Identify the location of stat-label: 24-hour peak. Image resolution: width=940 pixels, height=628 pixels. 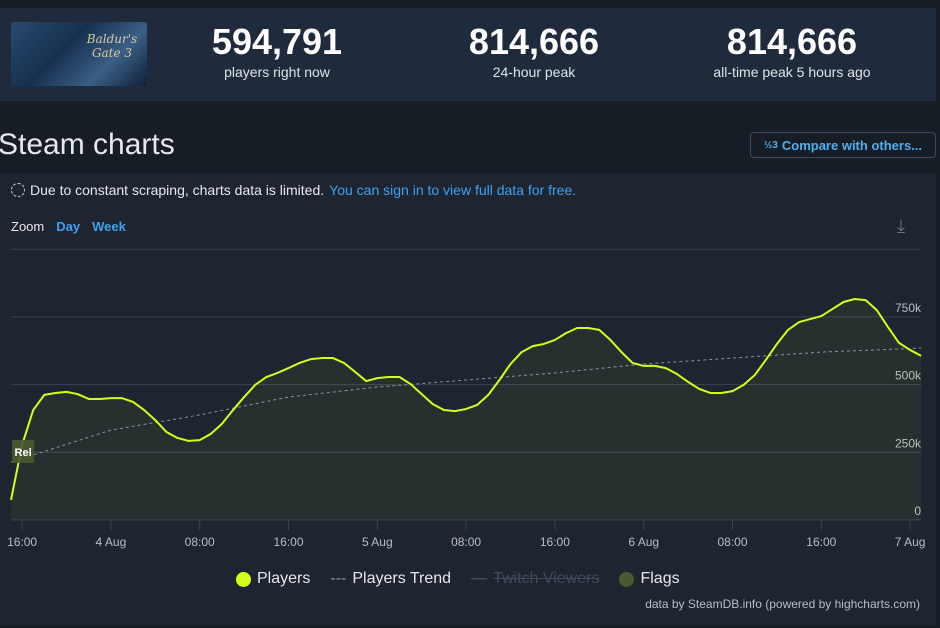
(534, 72).